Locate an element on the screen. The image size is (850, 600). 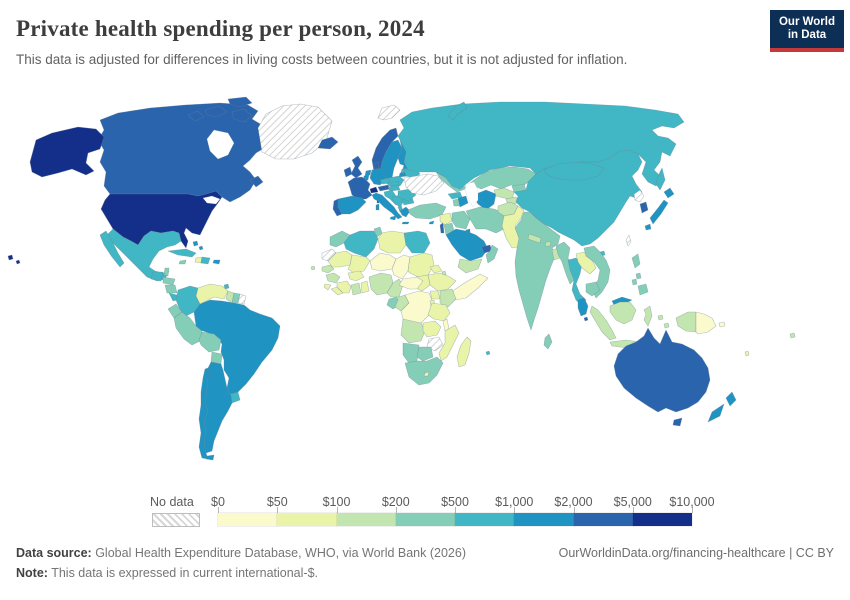
country-bahamas is located at coordinates (201, 248).